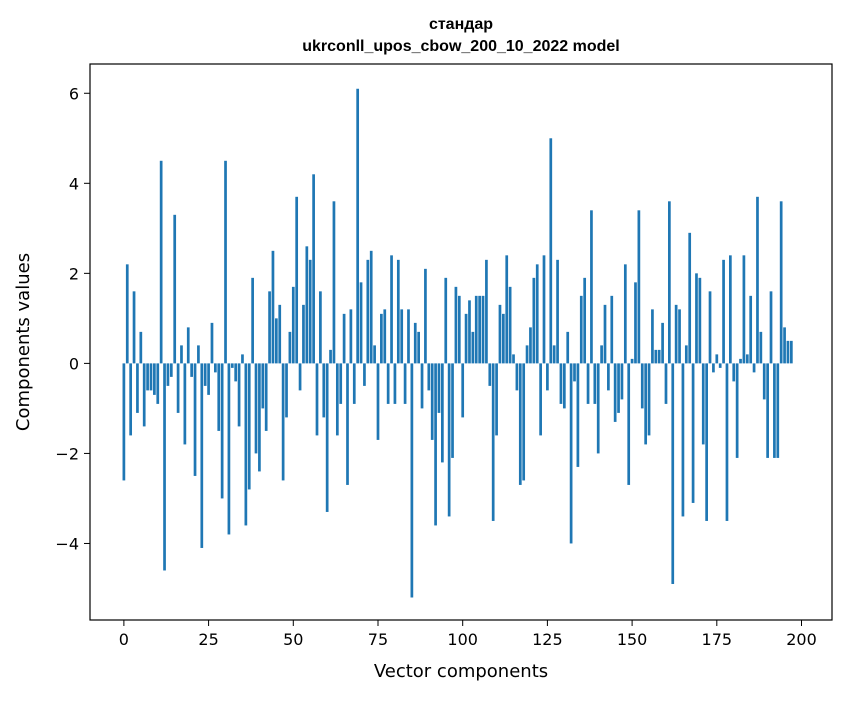 This screenshot has width=847, height=701. Describe the element at coordinates (632, 639) in the screenshot. I see `x-tick-label: 150` at that location.